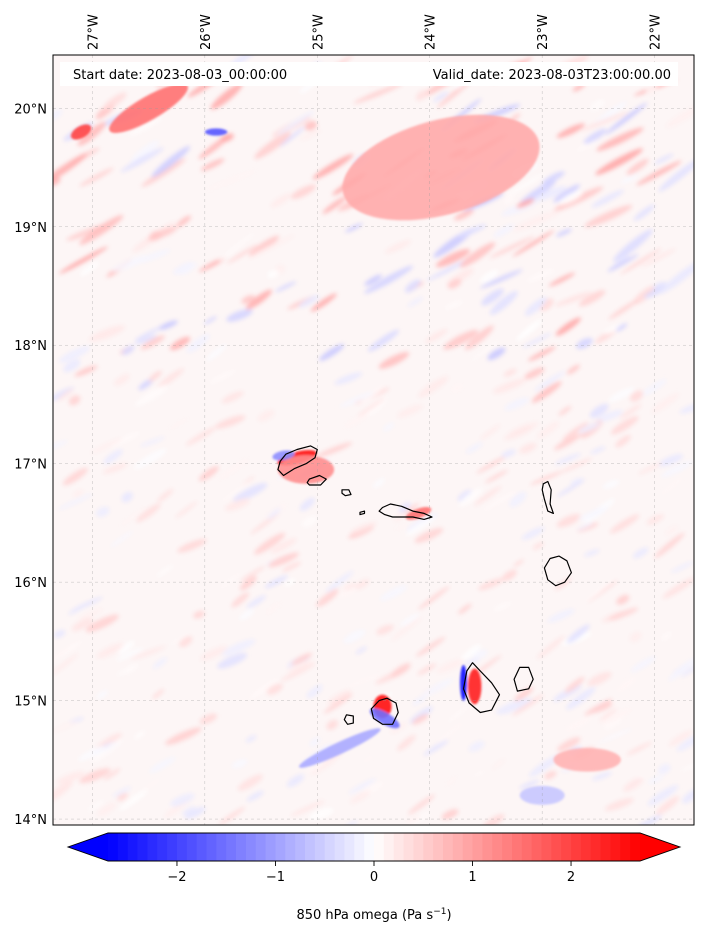  What do you see at coordinates (30, 820) in the screenshot?
I see `lat-tick-label: 14°N` at bounding box center [30, 820].